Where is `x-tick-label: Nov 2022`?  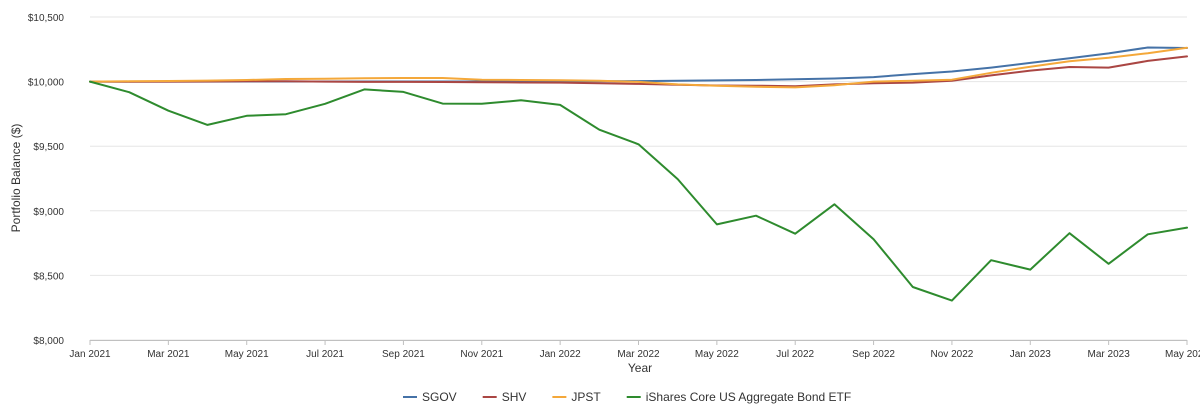 x-tick-label: Nov 2022 is located at coordinates (952, 354).